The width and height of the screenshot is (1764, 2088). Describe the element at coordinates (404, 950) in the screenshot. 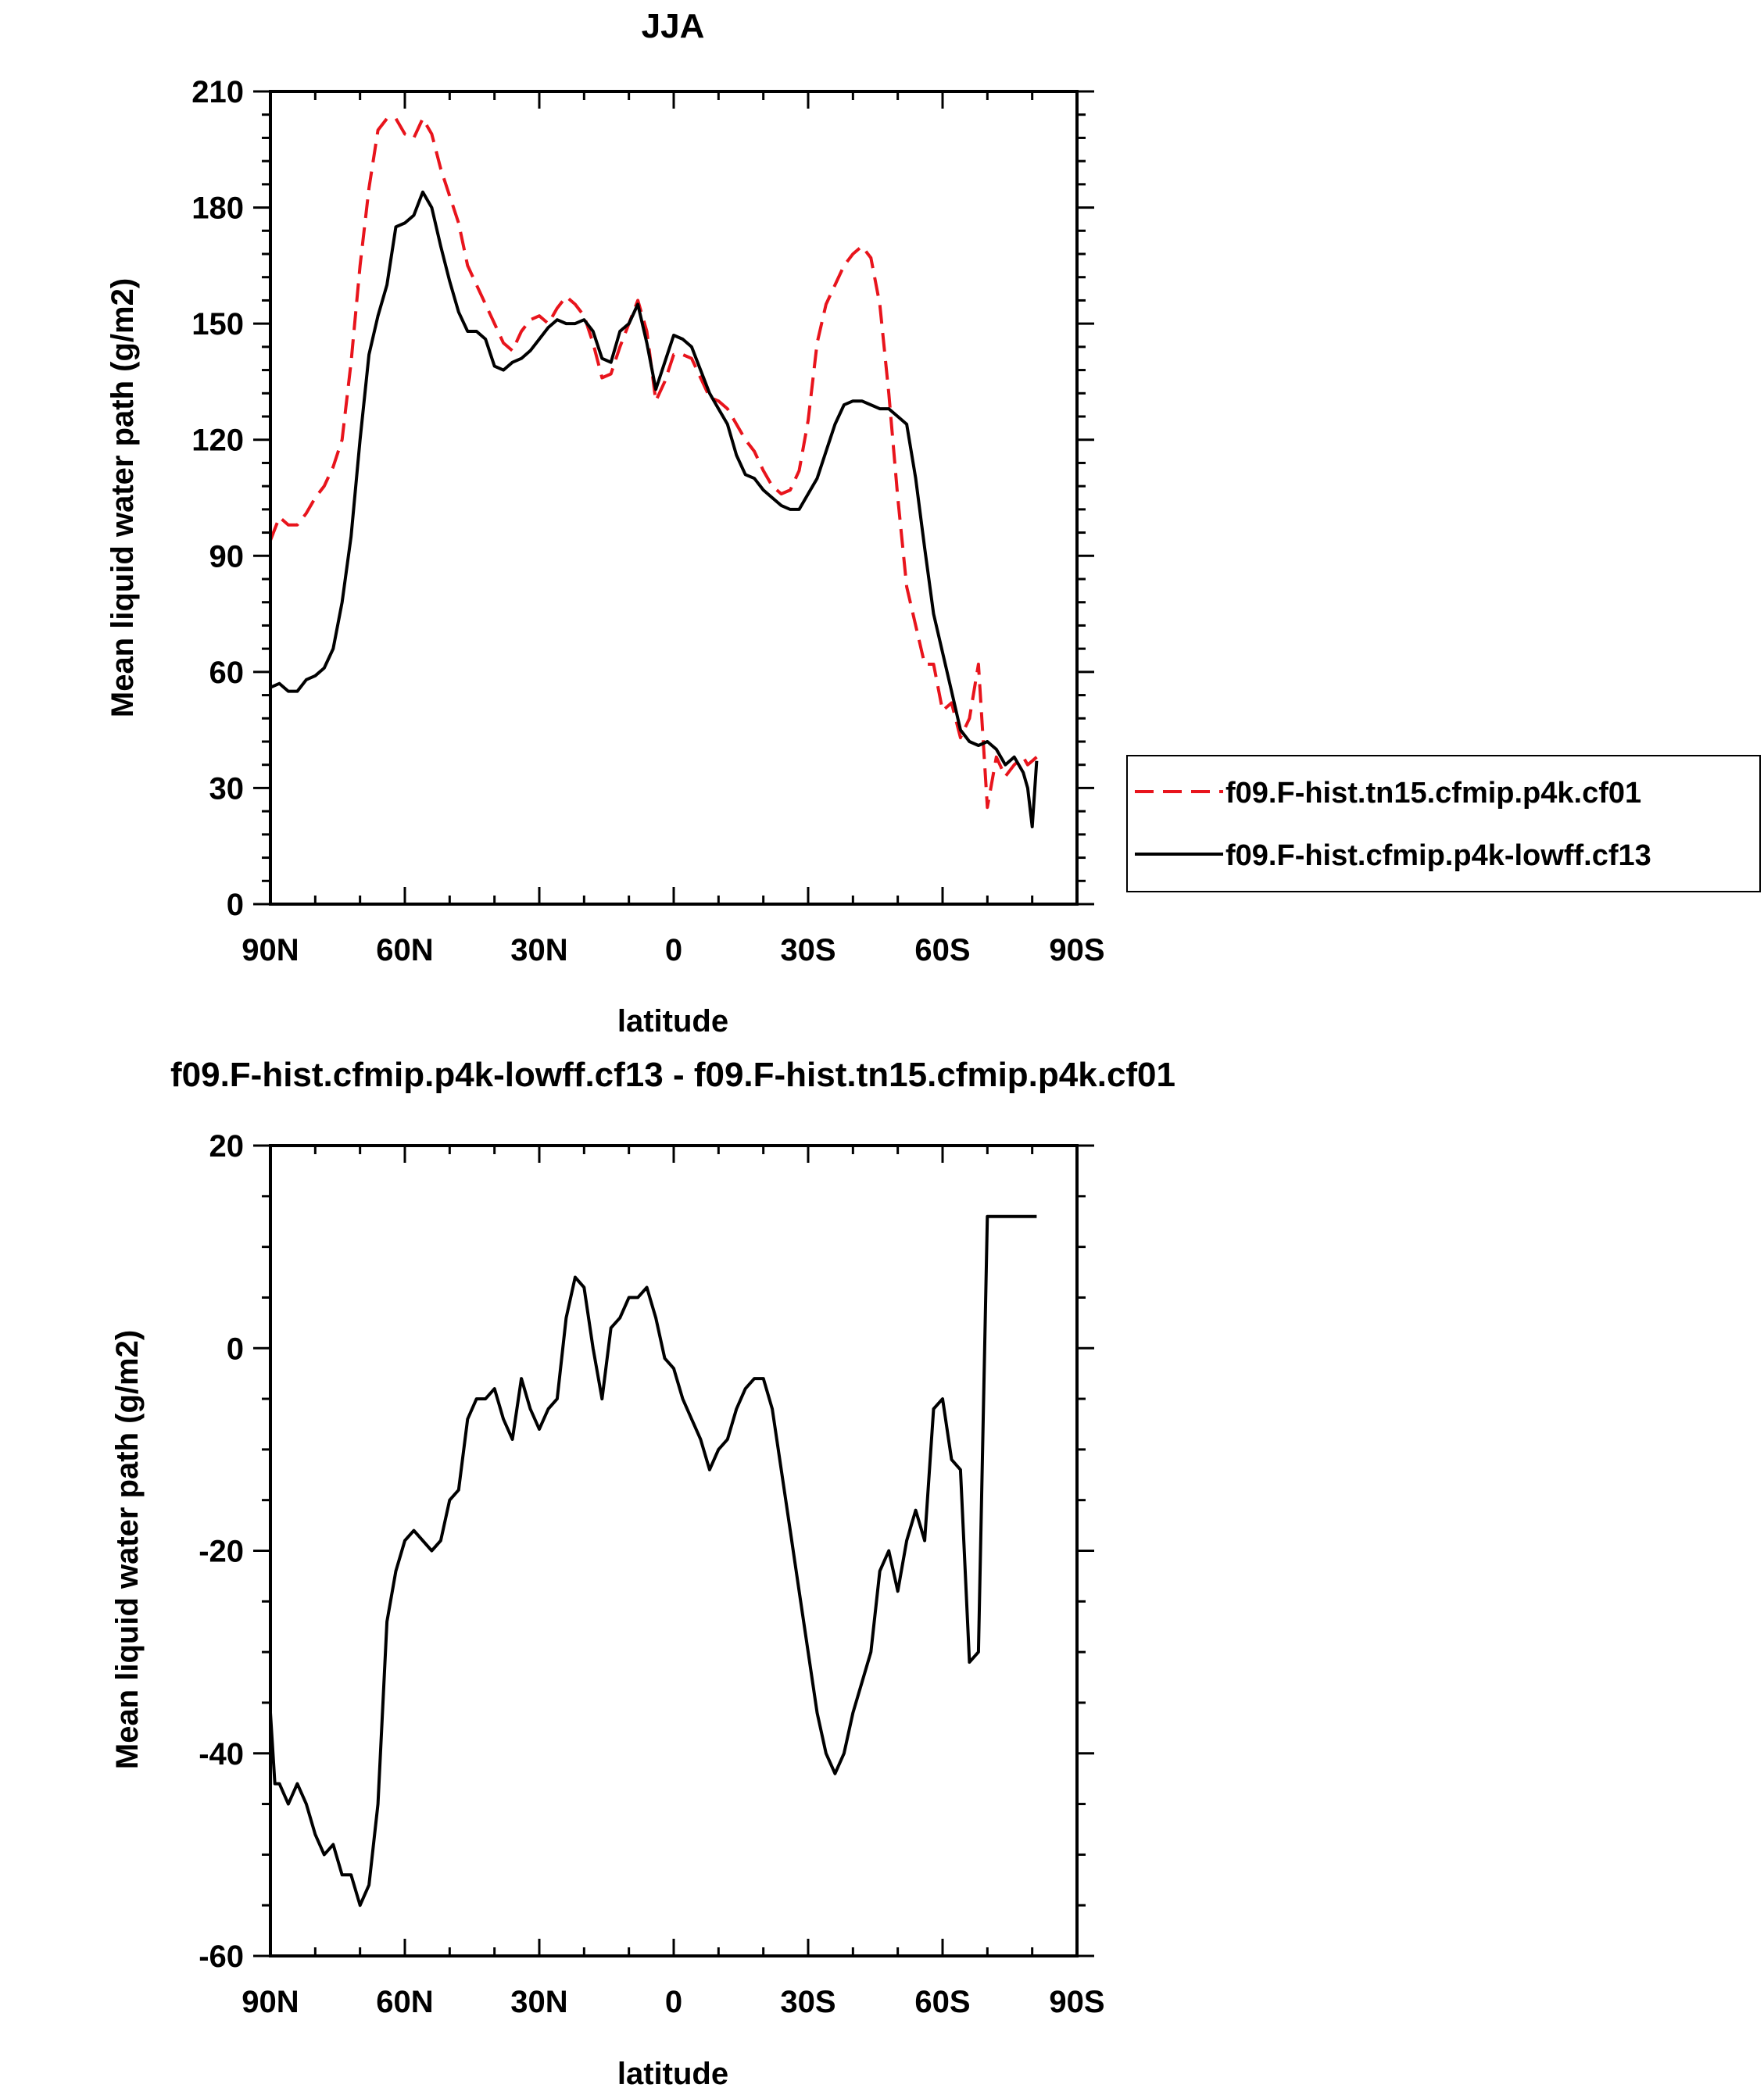

I see `top-xtick-label: 60N` at that location.